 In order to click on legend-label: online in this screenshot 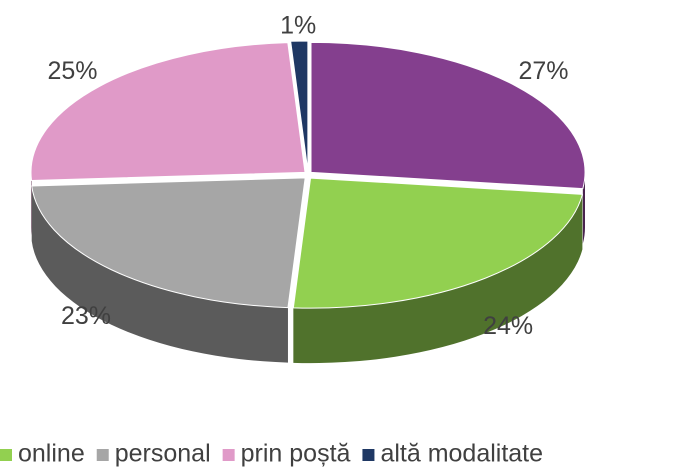, I will do `click(51, 454)`.